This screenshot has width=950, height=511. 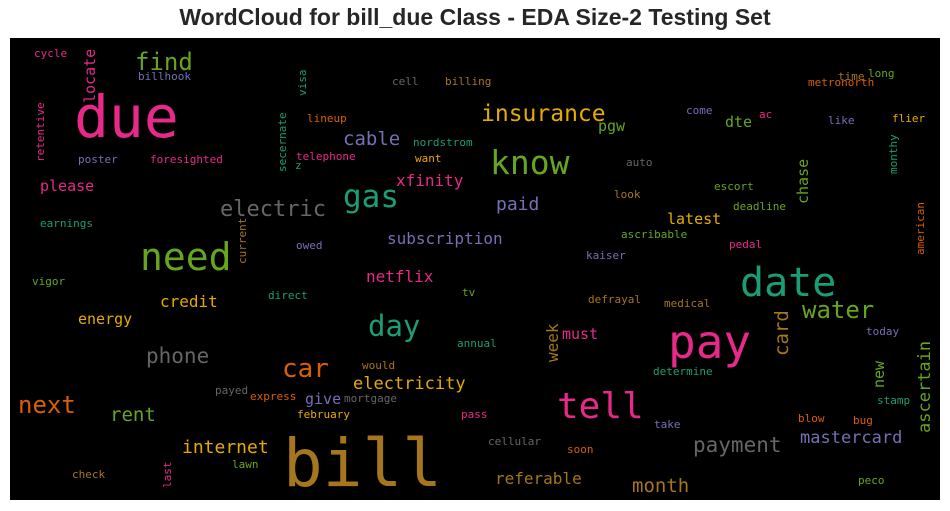 What do you see at coordinates (879, 374) in the screenshot?
I see `word-new: new` at bounding box center [879, 374].